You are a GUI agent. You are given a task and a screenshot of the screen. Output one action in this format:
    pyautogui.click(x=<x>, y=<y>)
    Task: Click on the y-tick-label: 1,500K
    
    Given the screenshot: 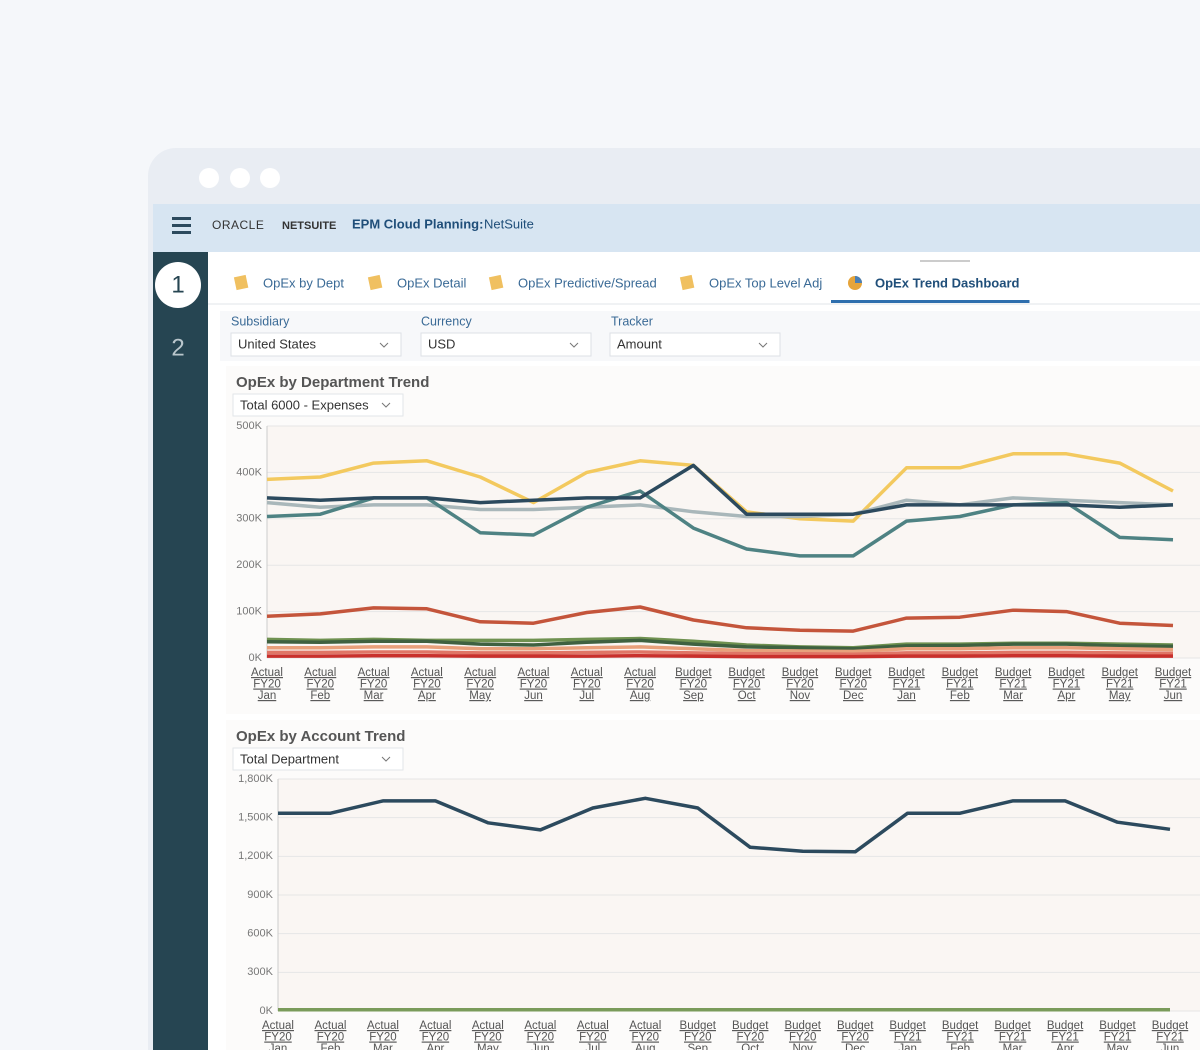 What is the action you would take?
    pyautogui.click(x=256, y=818)
    